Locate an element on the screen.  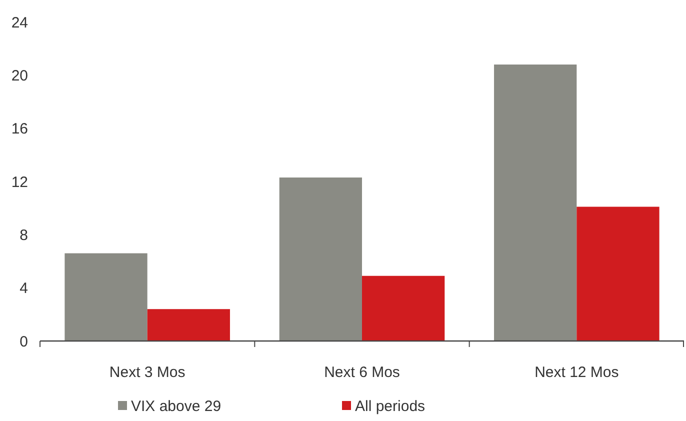
x-tick-label: Next 12 Mos is located at coordinates (576, 372).